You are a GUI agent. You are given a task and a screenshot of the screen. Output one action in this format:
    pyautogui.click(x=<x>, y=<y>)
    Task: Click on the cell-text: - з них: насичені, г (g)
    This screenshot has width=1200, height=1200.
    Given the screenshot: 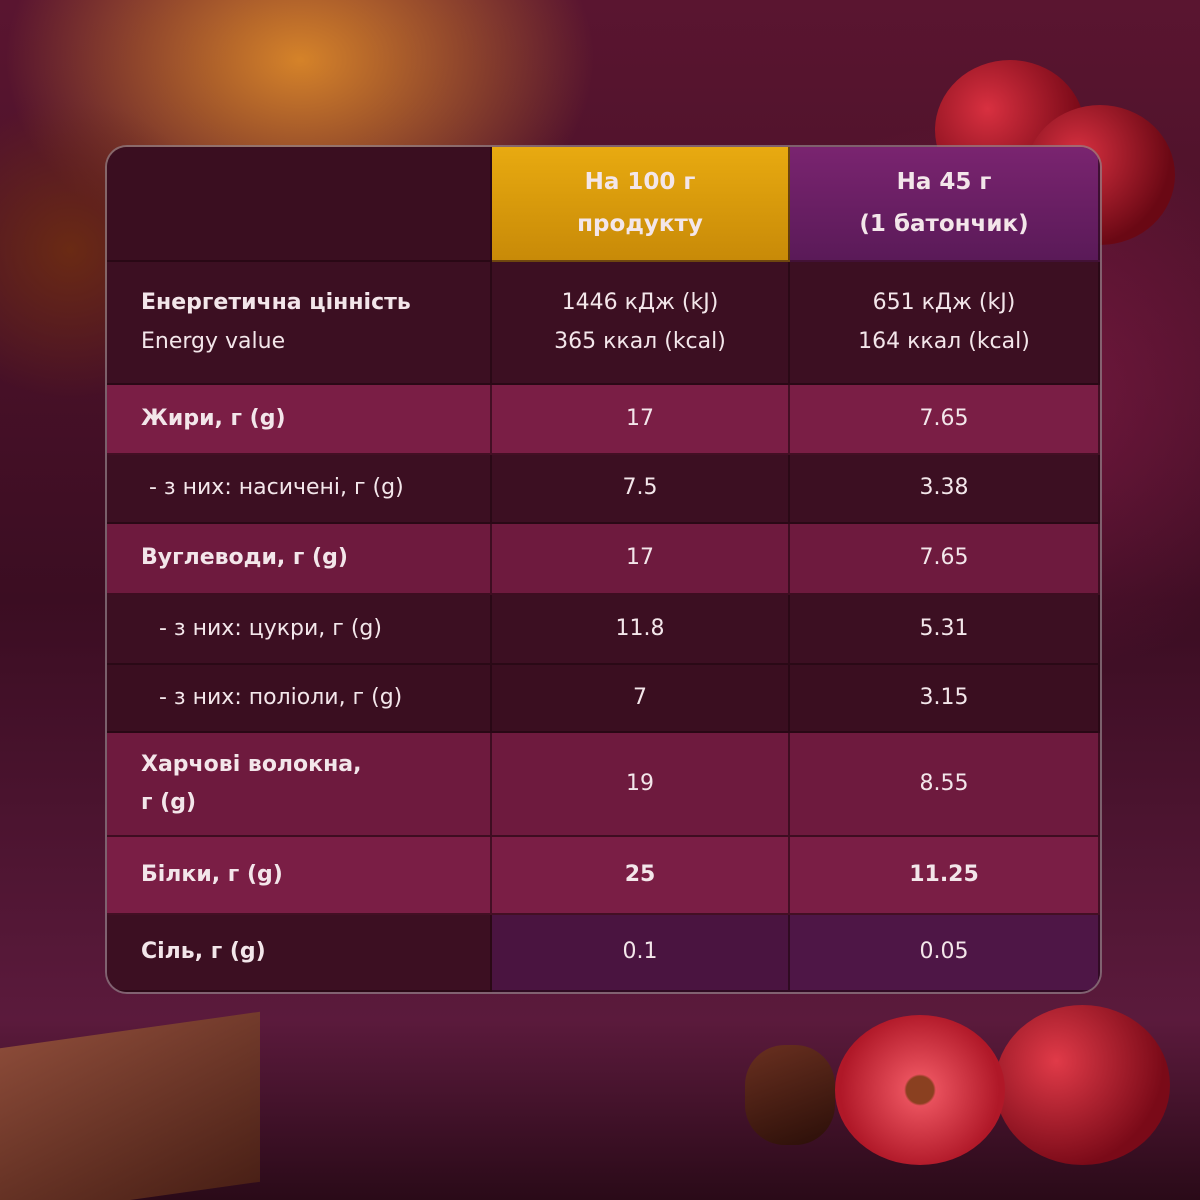 What is the action you would take?
    pyautogui.click(x=276, y=488)
    